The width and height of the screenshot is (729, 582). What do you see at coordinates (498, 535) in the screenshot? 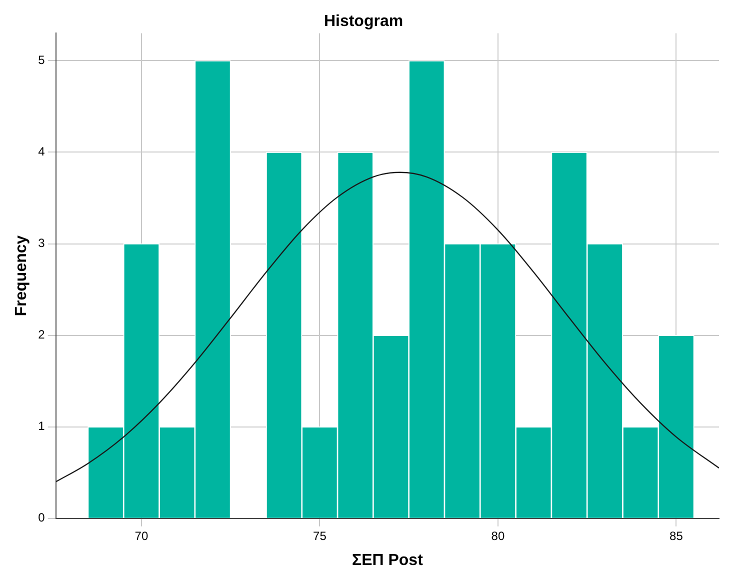
I see `x-tick-label: 80` at bounding box center [498, 535].